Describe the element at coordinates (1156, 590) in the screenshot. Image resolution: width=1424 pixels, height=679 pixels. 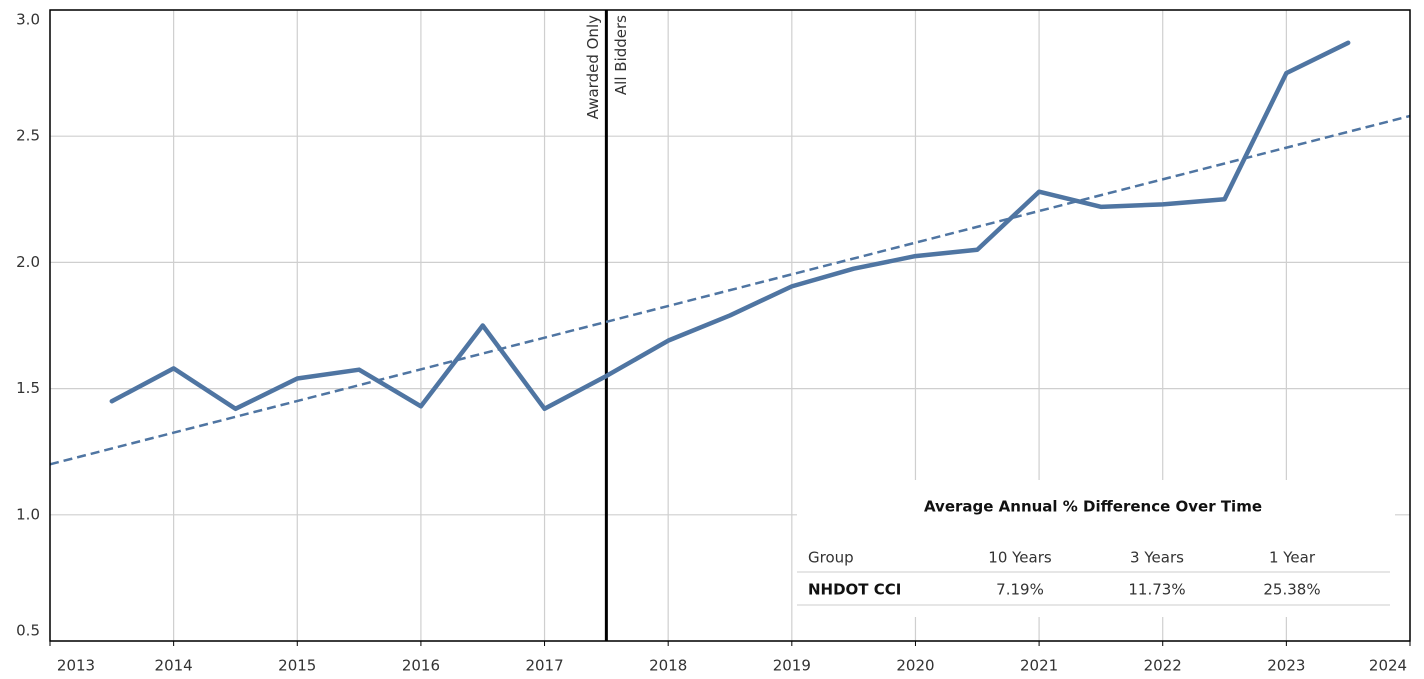
I see `table-cell: 11.73%` at that location.